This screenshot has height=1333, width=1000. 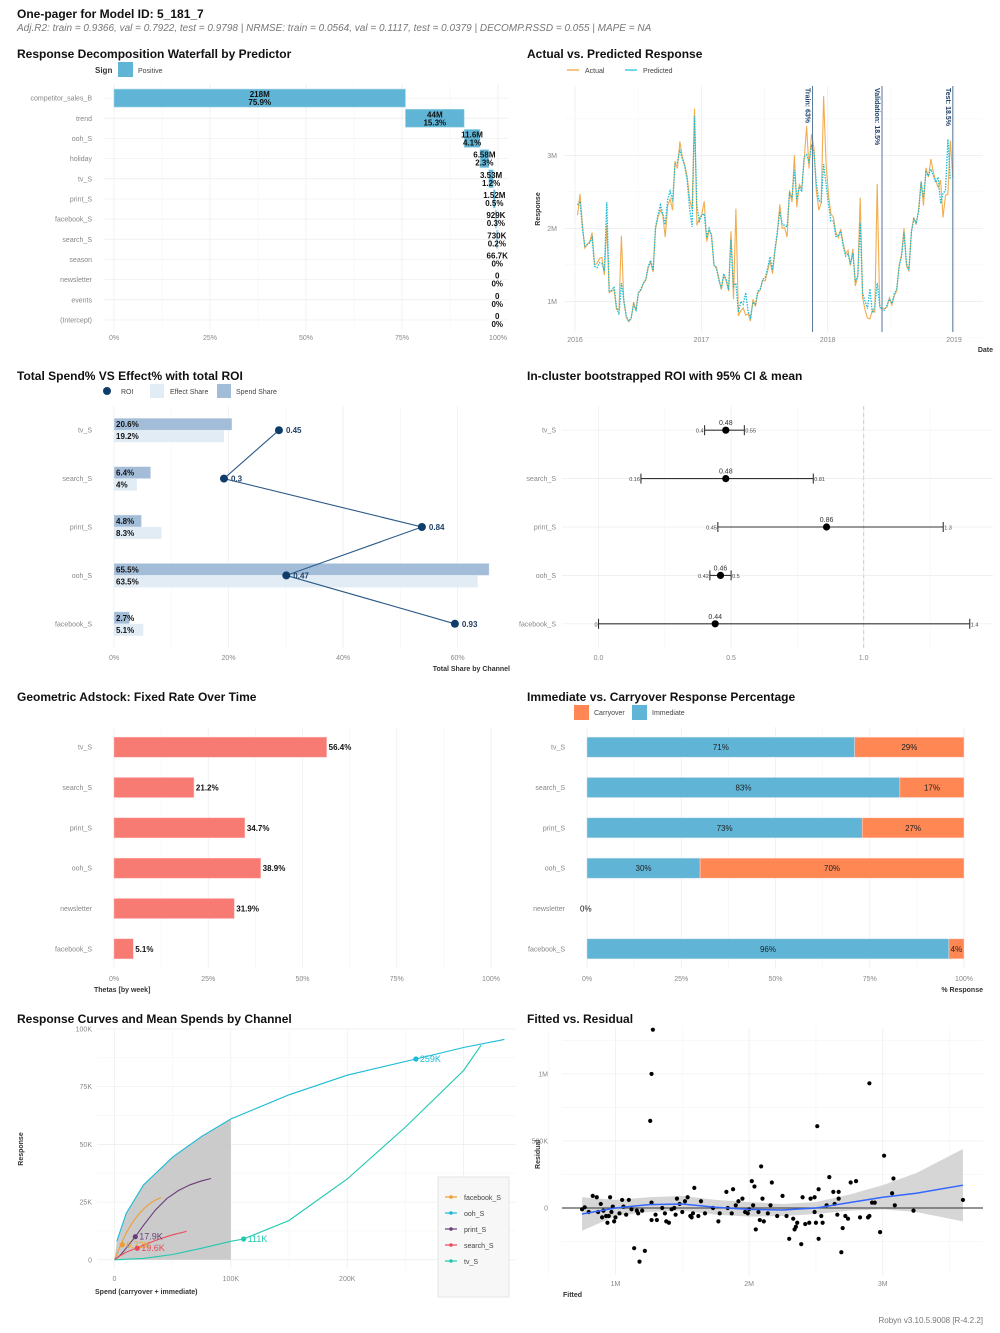 What do you see at coordinates (615, 54) in the screenshot?
I see `actual-vs-predicted-title: Actual vs. Predicted Response` at bounding box center [615, 54].